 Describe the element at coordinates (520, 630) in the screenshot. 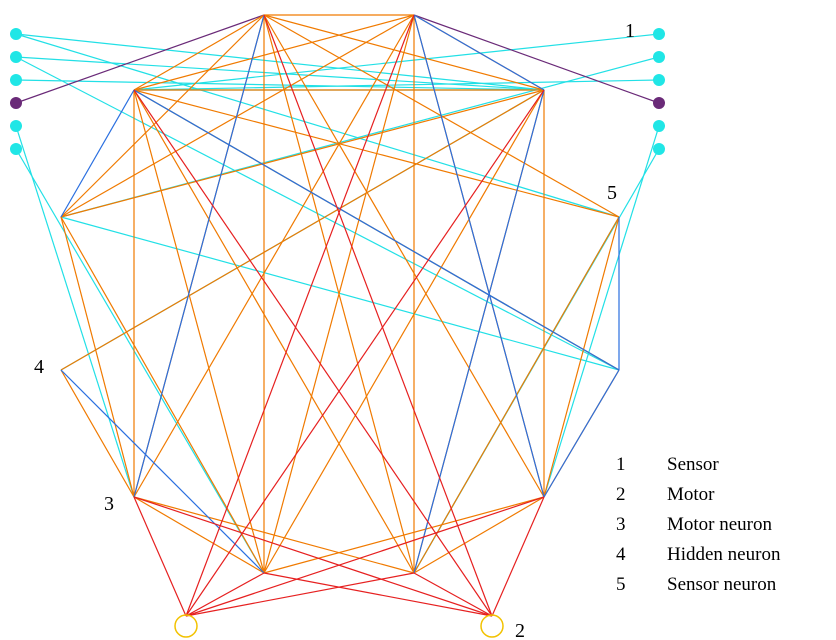

I see `label-motor-number: 2` at that location.